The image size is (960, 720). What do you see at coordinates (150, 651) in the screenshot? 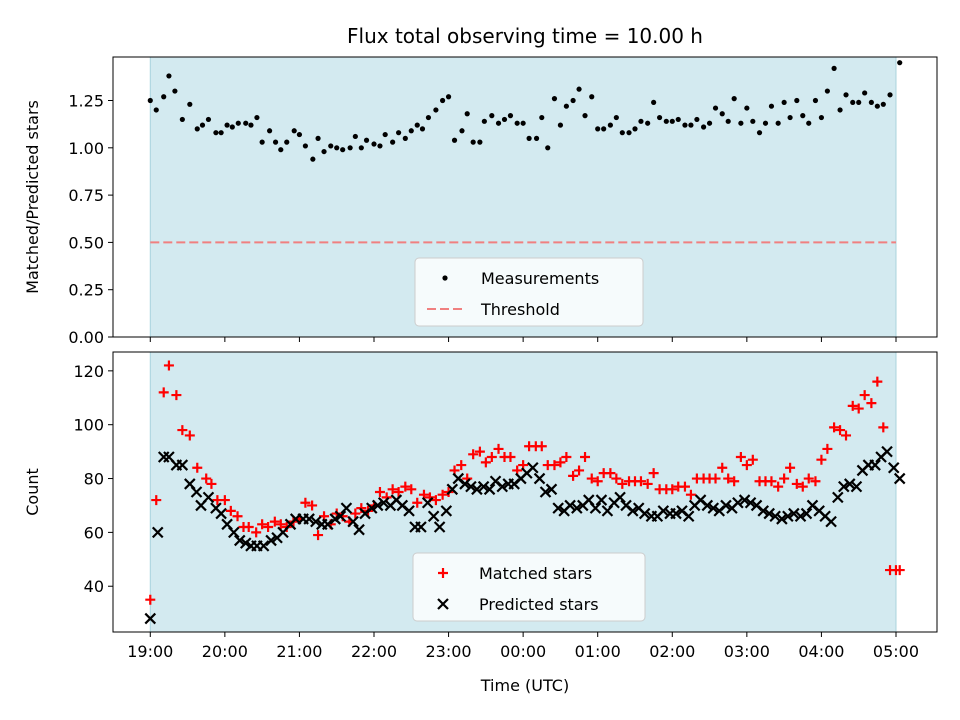
I see `x-tick-label: 19:00` at bounding box center [150, 651].